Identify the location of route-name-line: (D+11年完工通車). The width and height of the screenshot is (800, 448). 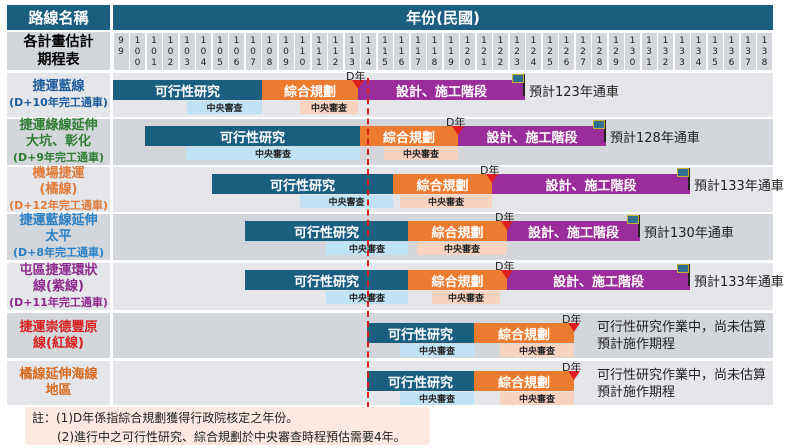
(58, 302).